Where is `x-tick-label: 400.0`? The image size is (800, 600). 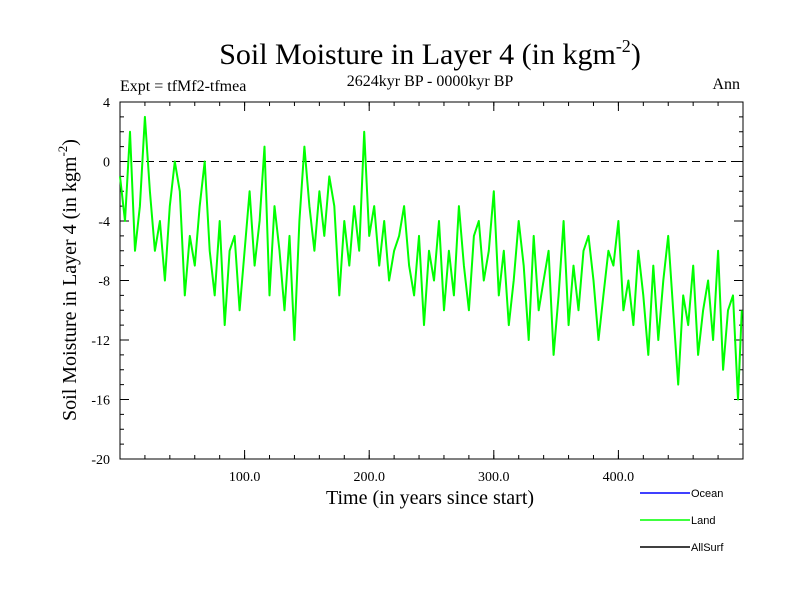 x-tick-label: 400.0 is located at coordinates (619, 477).